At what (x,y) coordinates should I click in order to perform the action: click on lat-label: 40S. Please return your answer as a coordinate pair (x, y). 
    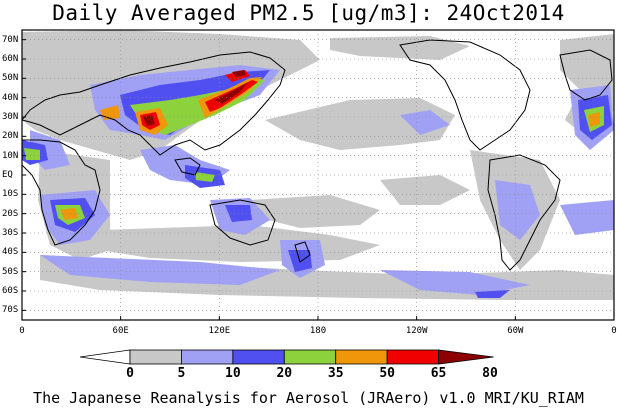
    Looking at the image, I should click on (10, 252).